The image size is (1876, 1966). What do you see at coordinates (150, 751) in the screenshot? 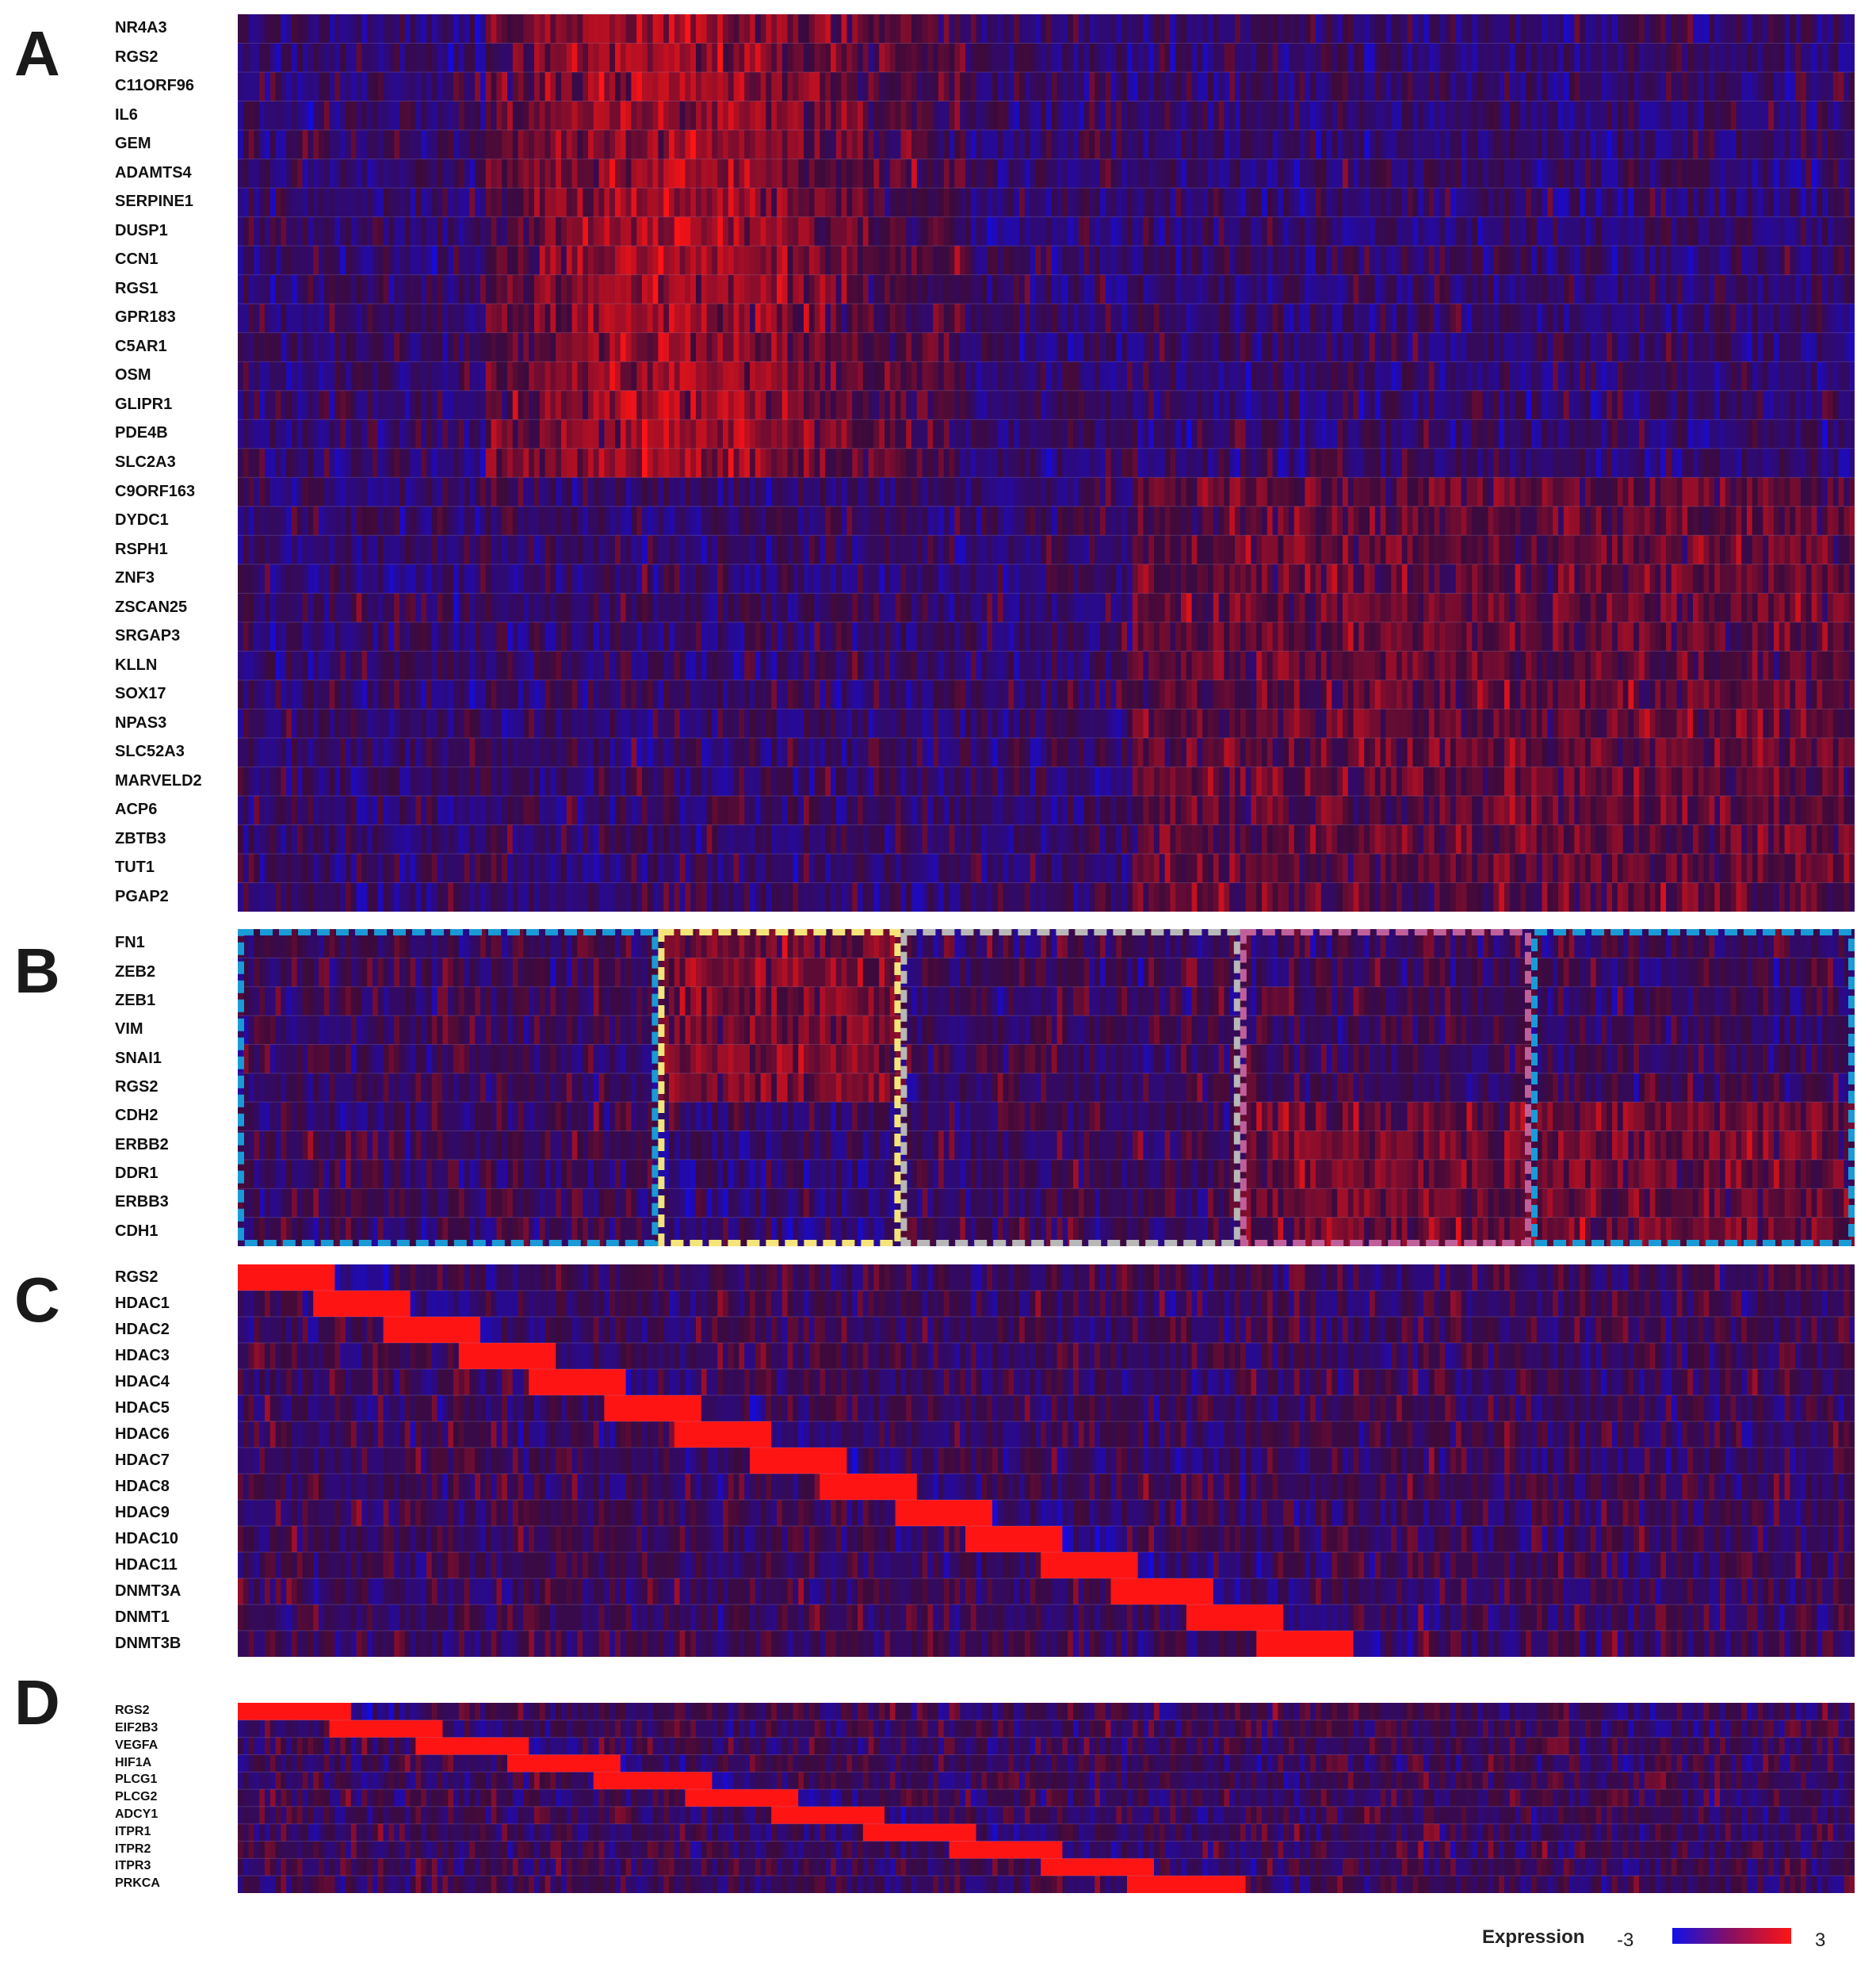
I see `gene-label: SLC52A3` at bounding box center [150, 751].